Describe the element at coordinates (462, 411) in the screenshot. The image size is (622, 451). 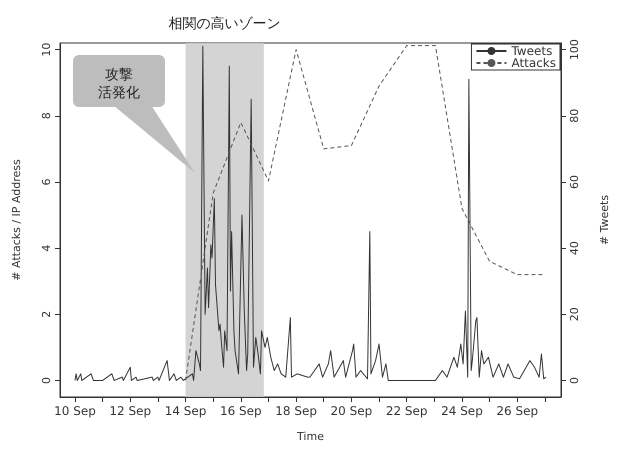
I see `x-tick-label: 24 Sep` at that location.